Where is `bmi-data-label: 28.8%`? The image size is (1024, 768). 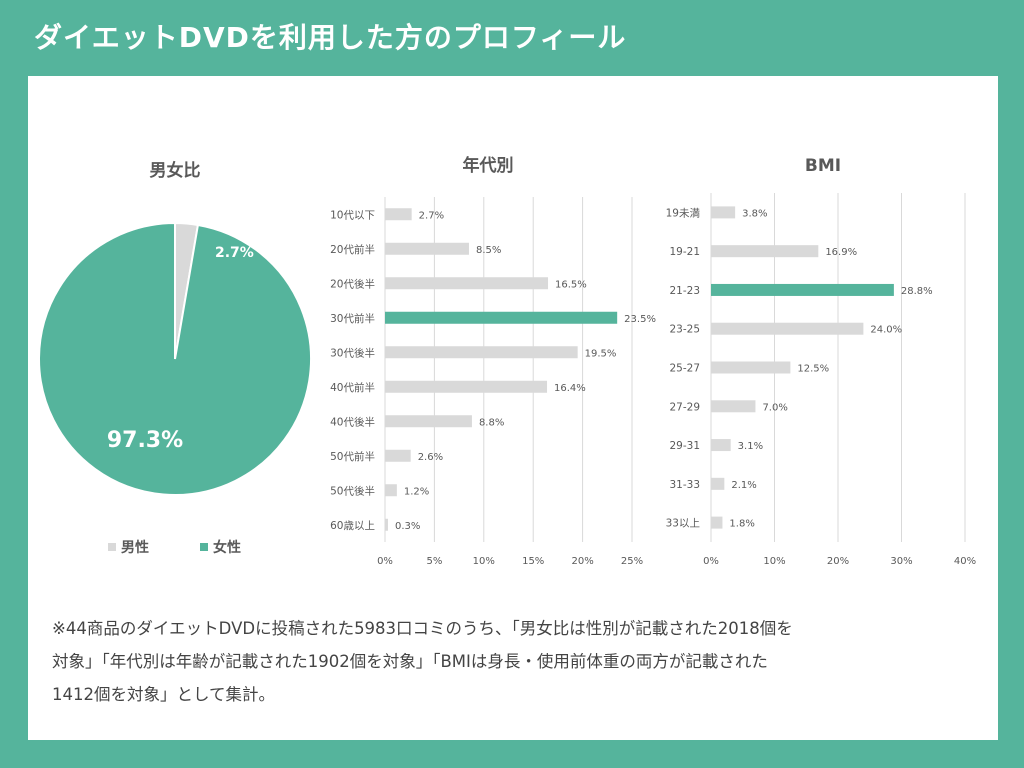
bmi-data-label: 28.8% is located at coordinates (917, 291).